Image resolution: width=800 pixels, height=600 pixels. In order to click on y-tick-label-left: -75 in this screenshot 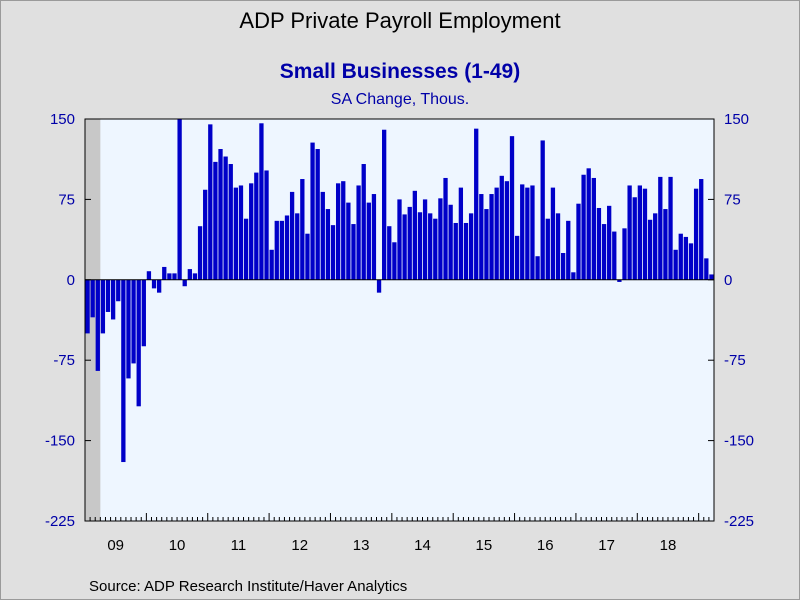, I will do `click(64, 360)`.